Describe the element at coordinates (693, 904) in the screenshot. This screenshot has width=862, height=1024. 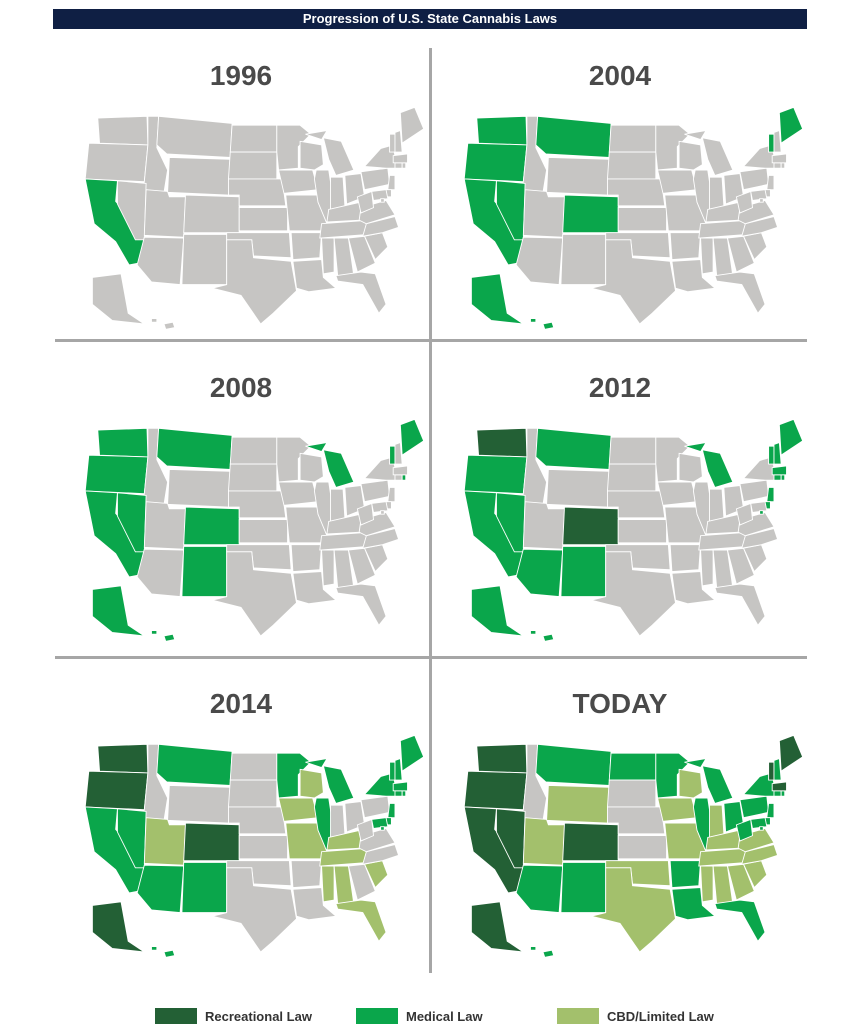
I see `state-la` at that location.